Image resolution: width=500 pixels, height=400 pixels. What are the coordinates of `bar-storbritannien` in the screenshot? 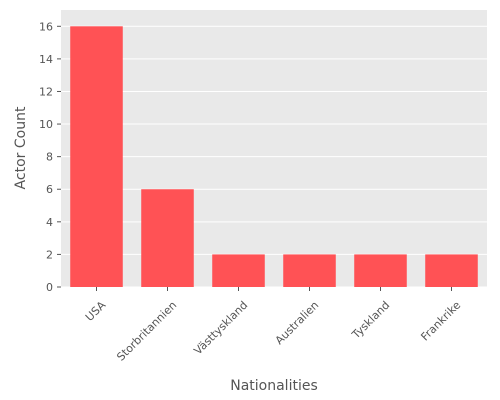 It's located at (167, 238).